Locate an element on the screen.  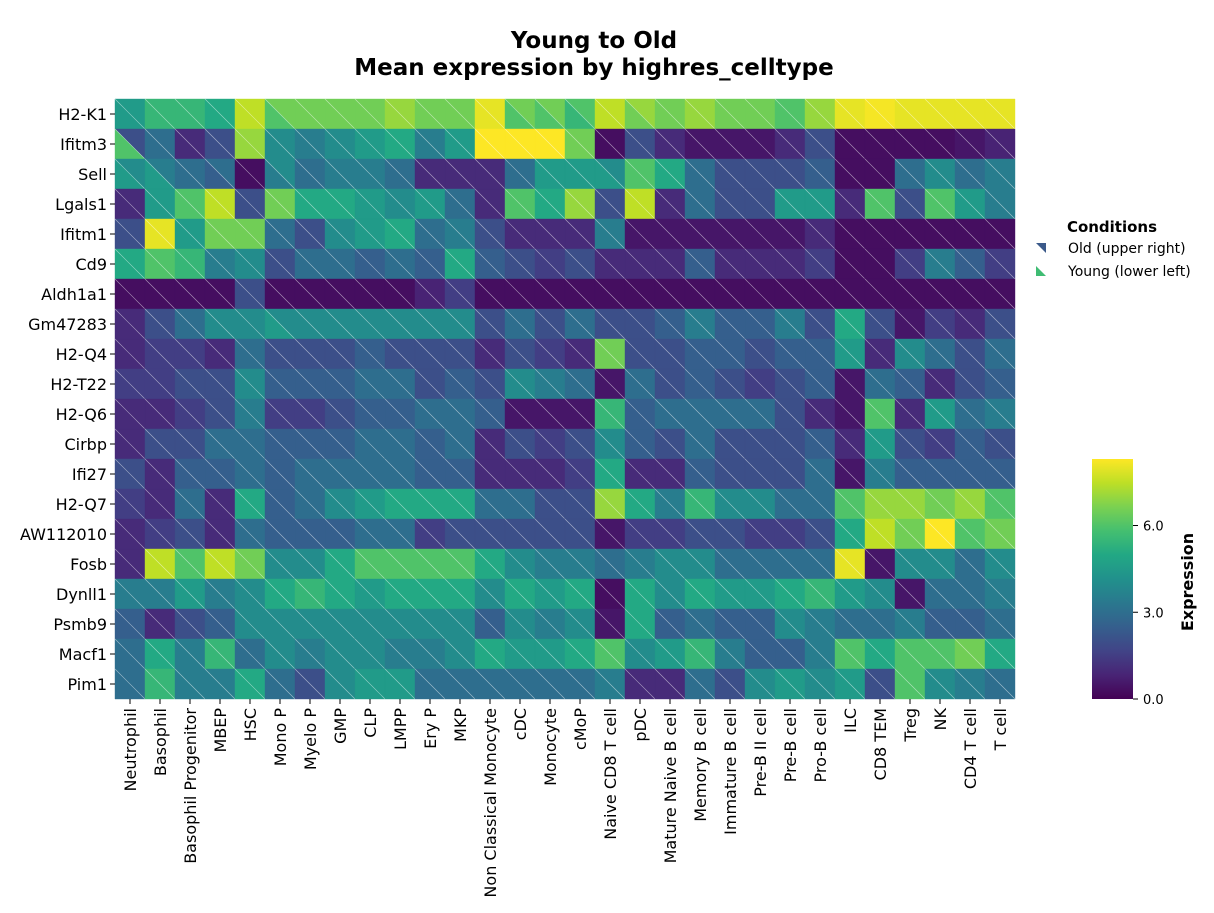
x-tick-label: NK is located at coordinates (940, 719).